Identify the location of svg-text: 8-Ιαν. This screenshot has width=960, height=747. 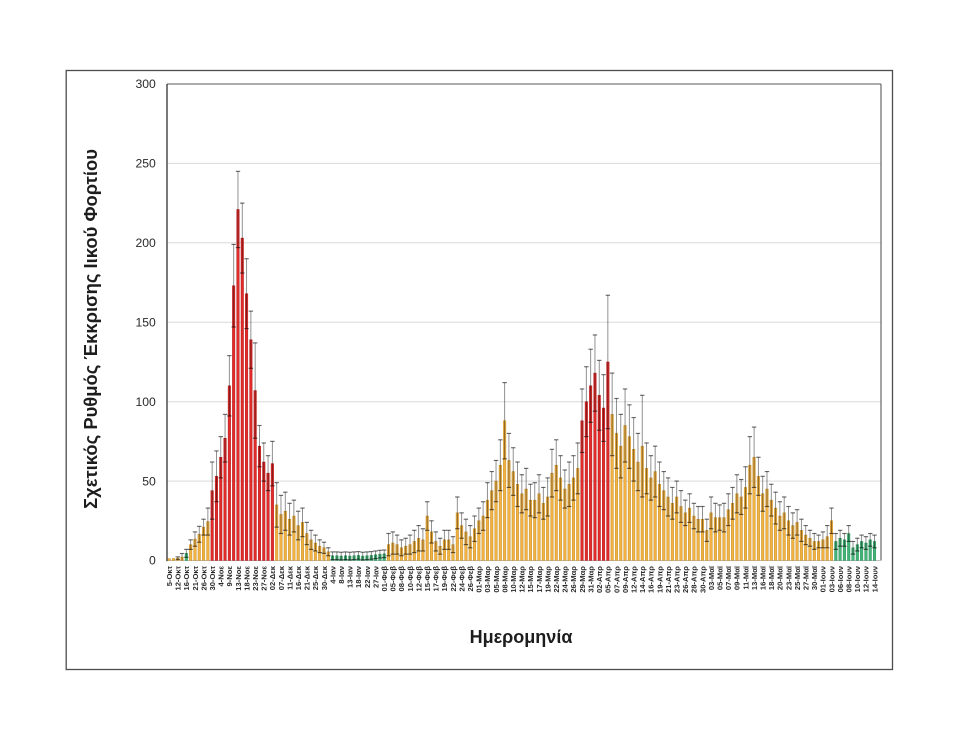
(341, 575).